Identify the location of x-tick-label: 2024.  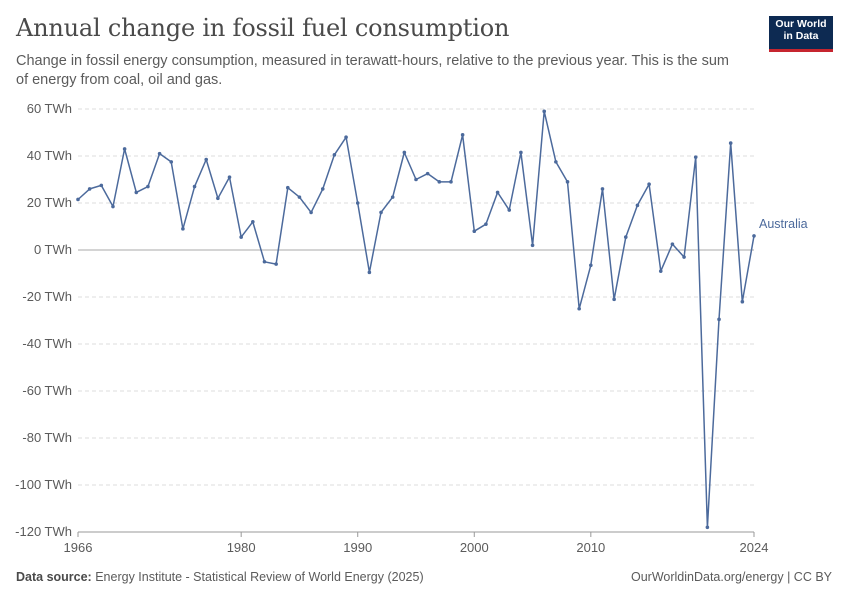
(754, 547).